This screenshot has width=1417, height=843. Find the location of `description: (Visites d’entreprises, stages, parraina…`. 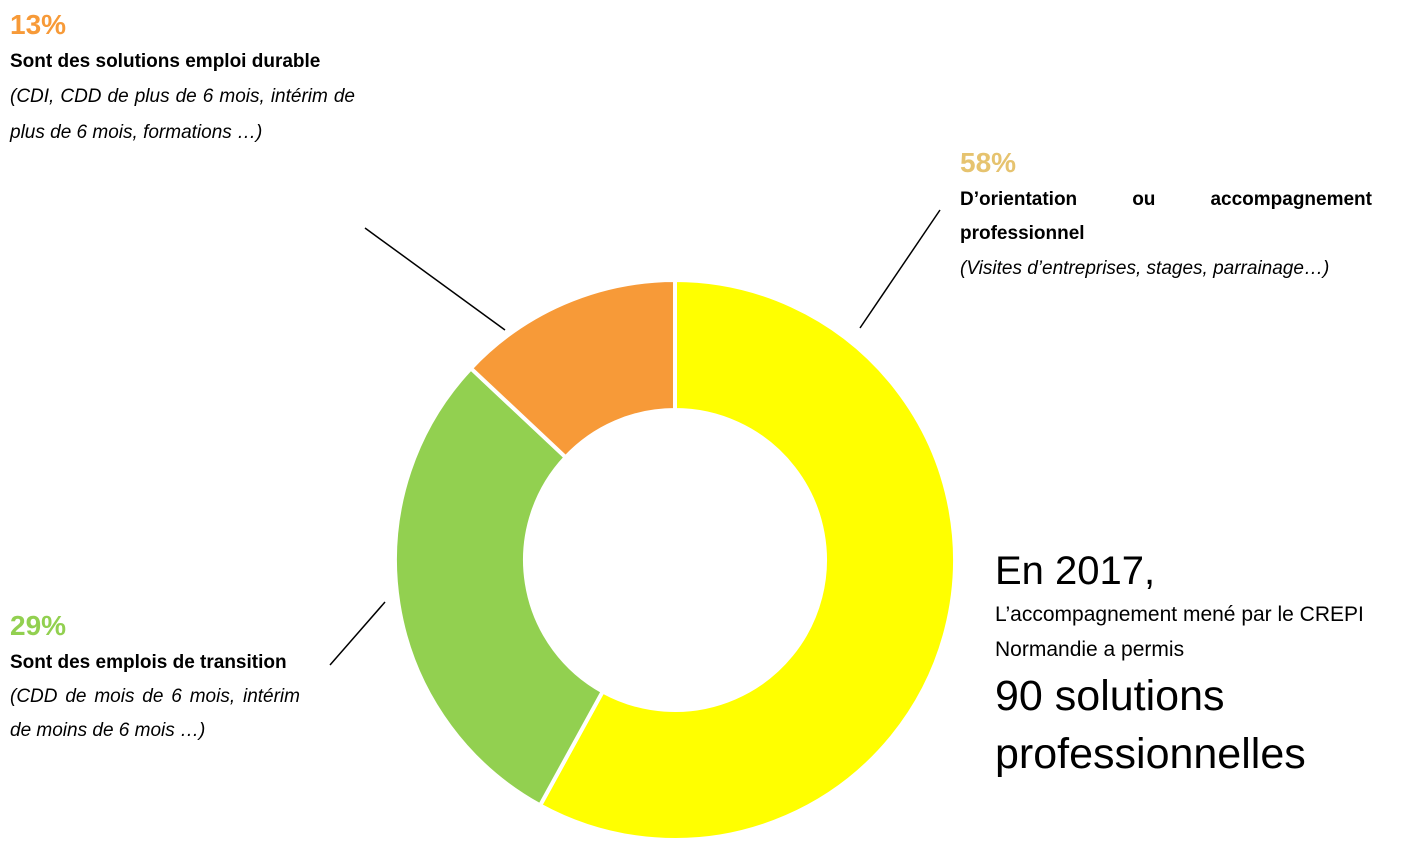

description: (Visites d’entreprises, stages, parraina… is located at coordinates (1145, 268).